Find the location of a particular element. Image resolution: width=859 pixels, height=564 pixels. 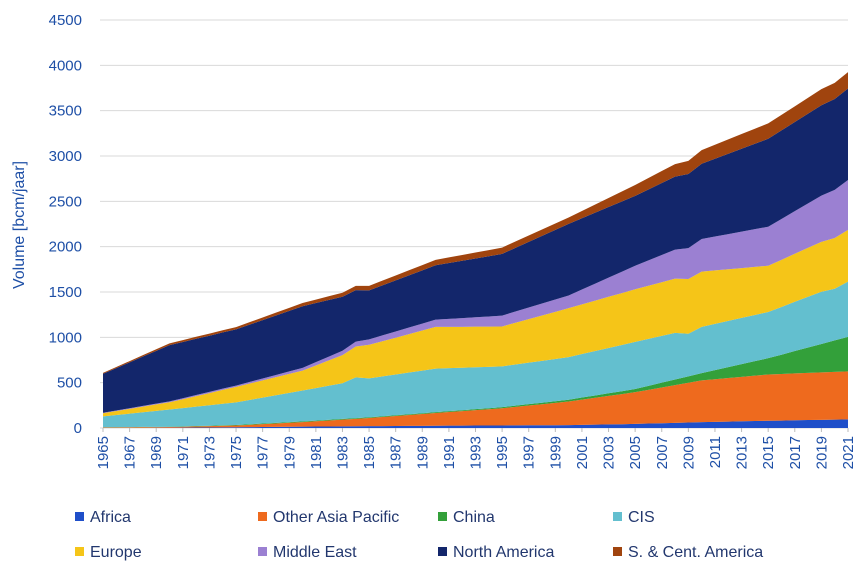

y-tick-label: 3500 is located at coordinates (65, 111).